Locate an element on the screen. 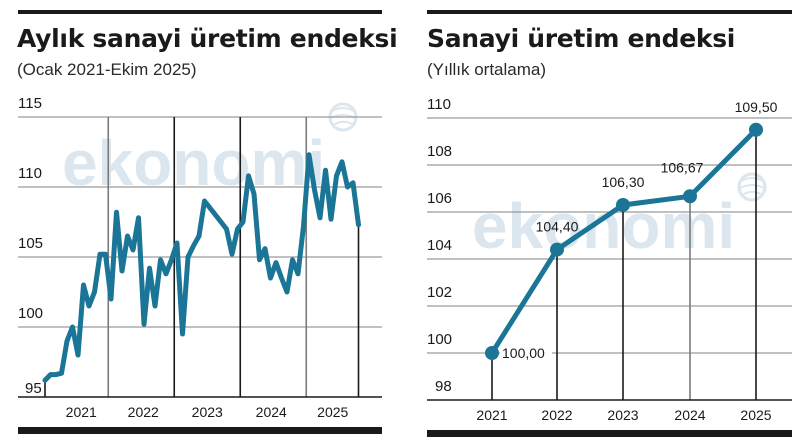  data-label: 100,00 is located at coordinates (523, 353).